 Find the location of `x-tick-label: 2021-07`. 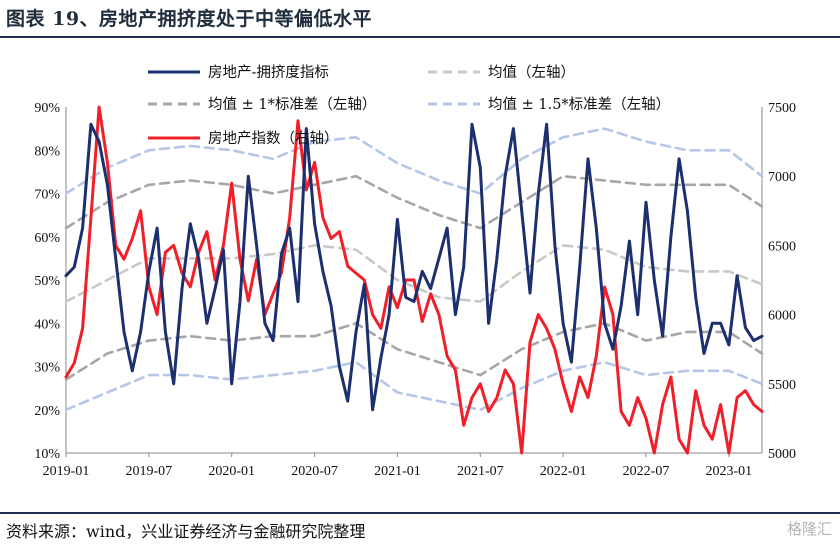

x-tick-label: 2021-07 is located at coordinates (480, 471).